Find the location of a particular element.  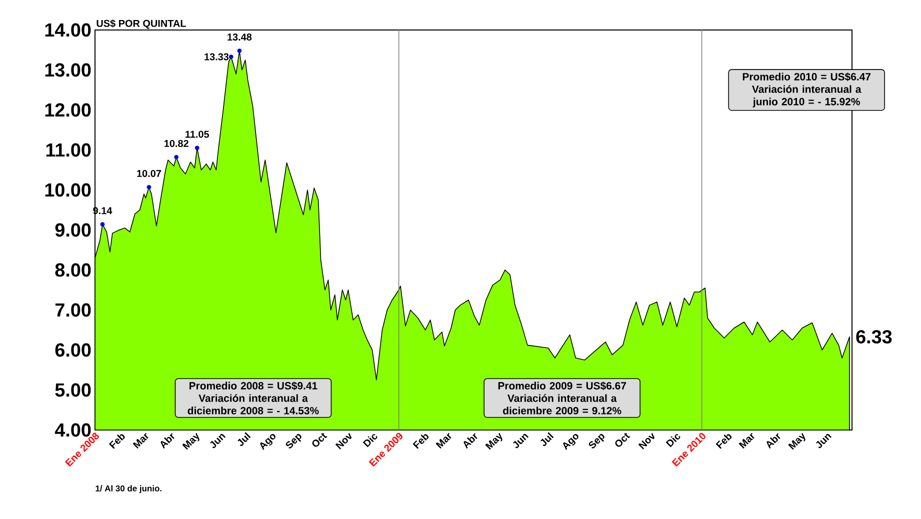

annotation: 13.48 is located at coordinates (240, 37).